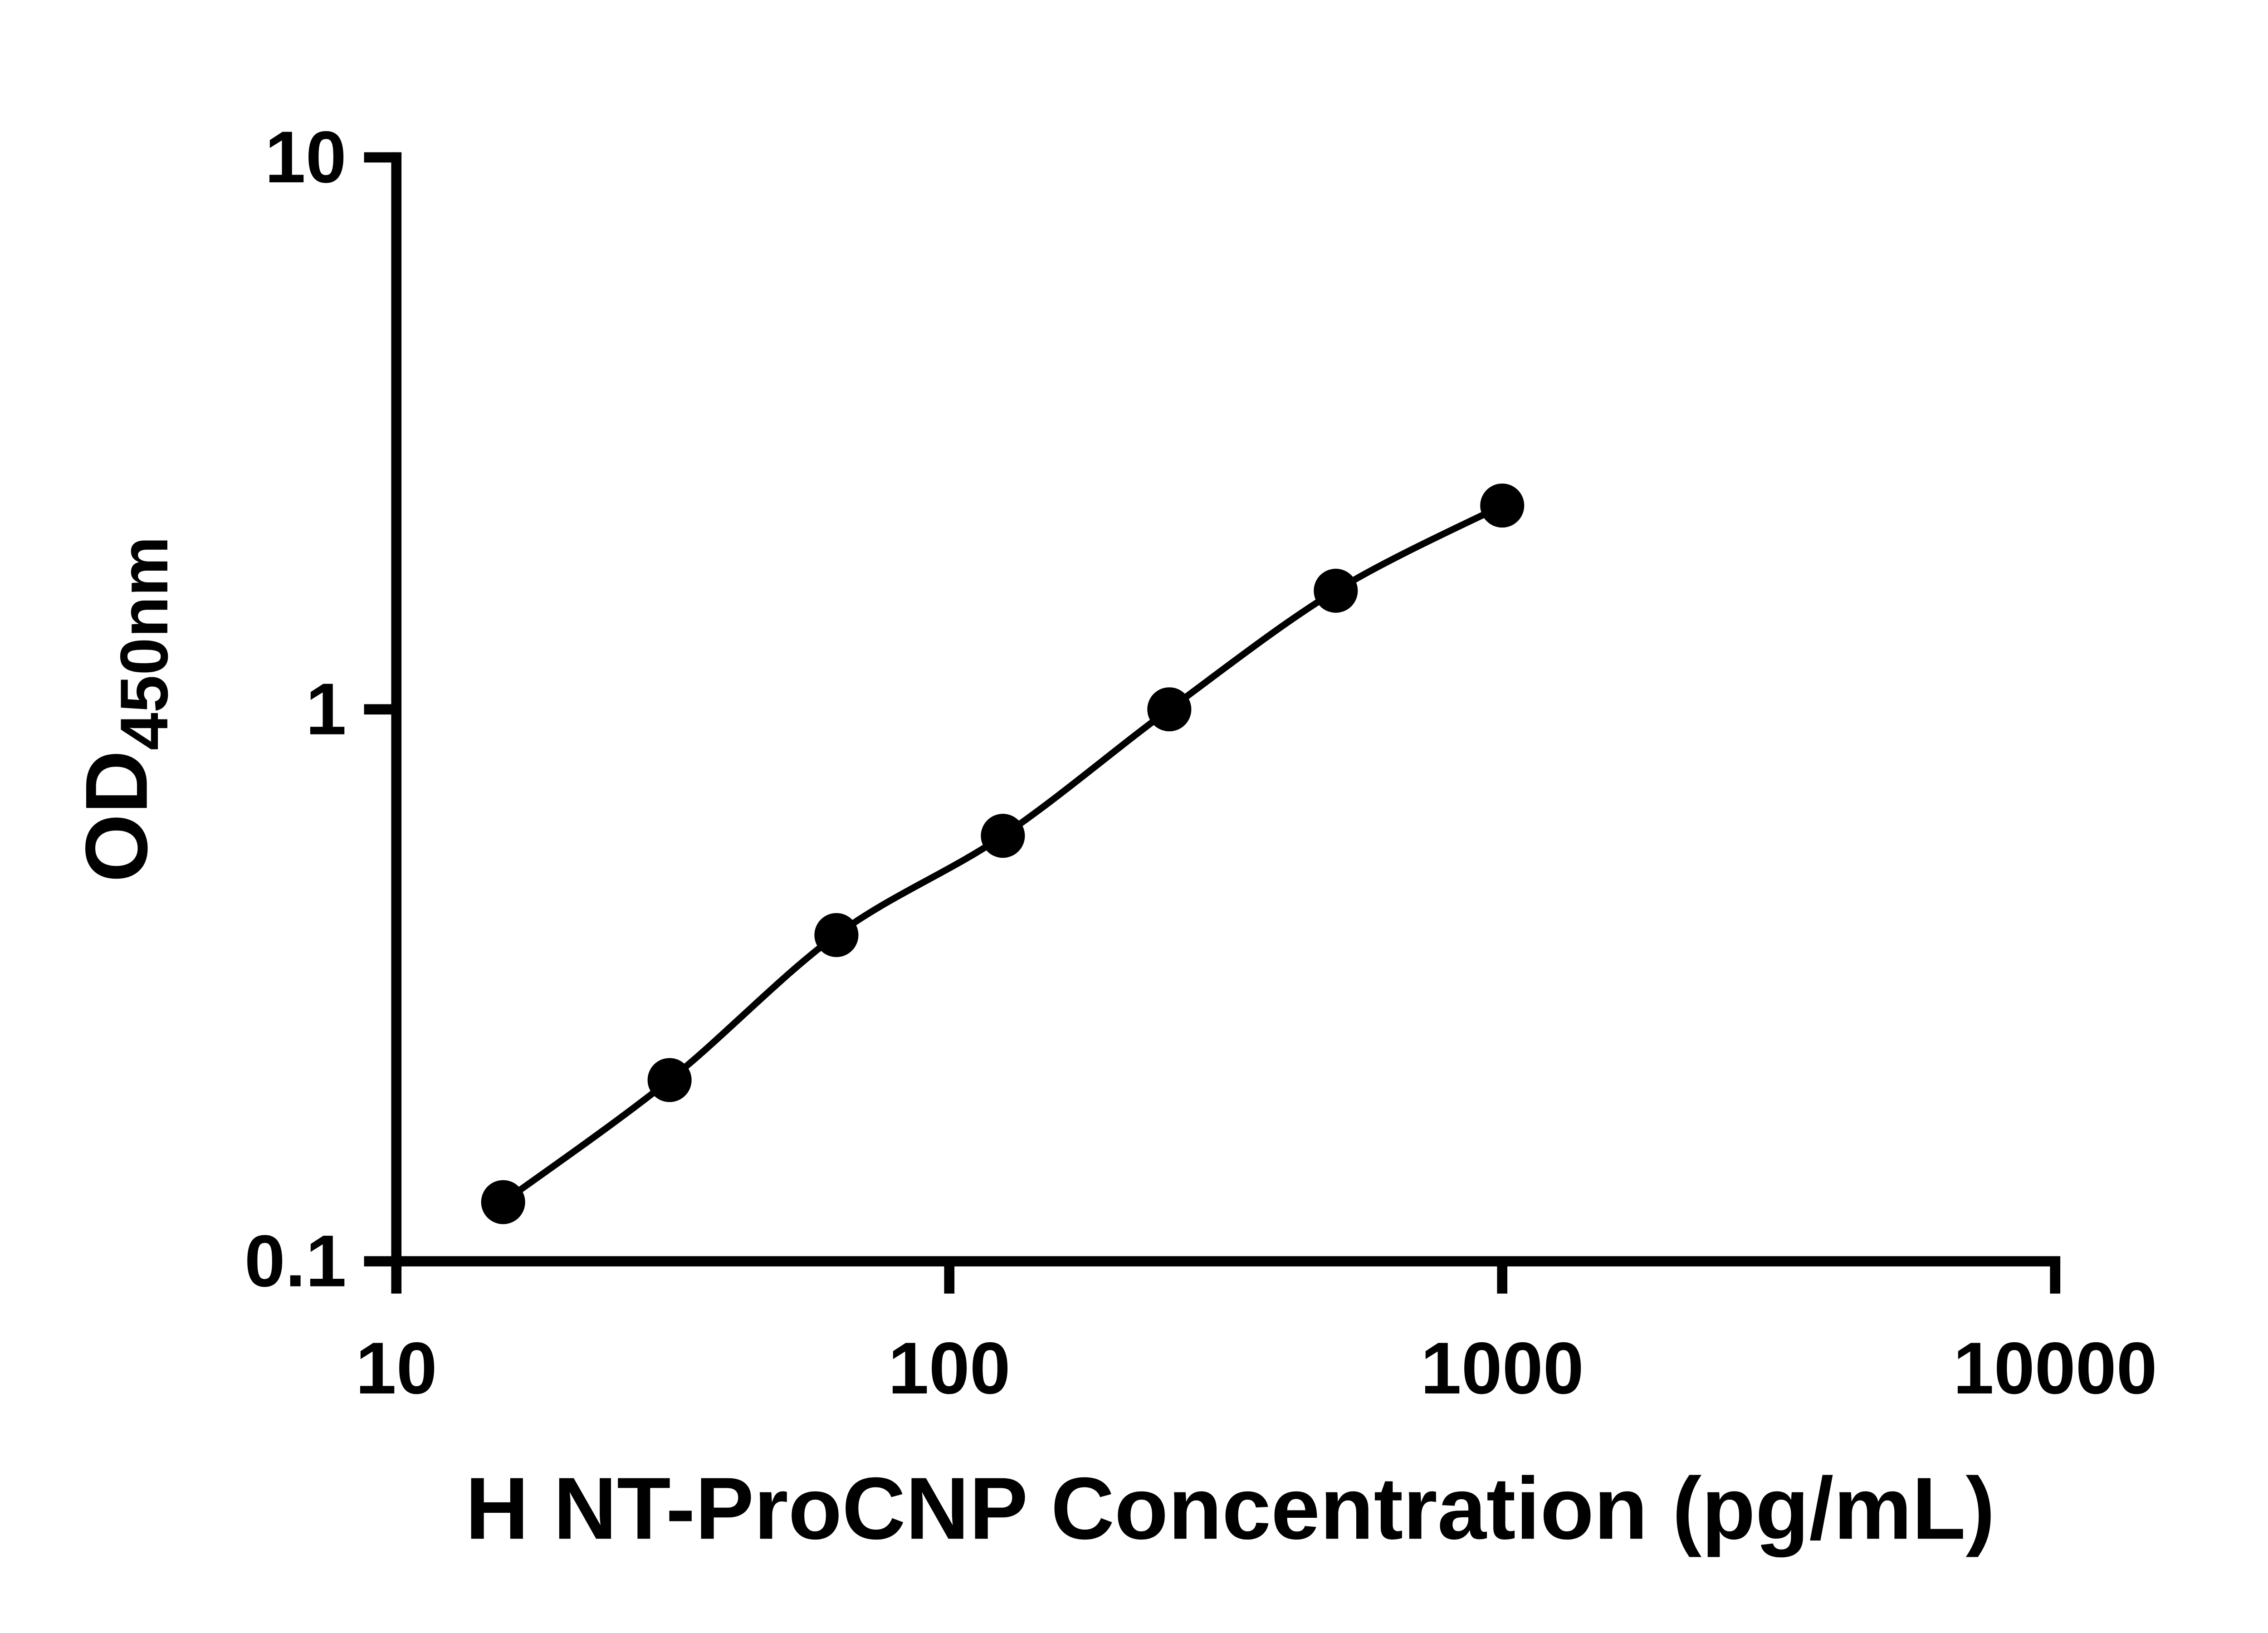 Image resolution: width=2268 pixels, height=1633 pixels. What do you see at coordinates (1230, 1508) in the screenshot?
I see `x-axis-title: H NT-ProCNP Concentration (pg/mL)` at bounding box center [1230, 1508].